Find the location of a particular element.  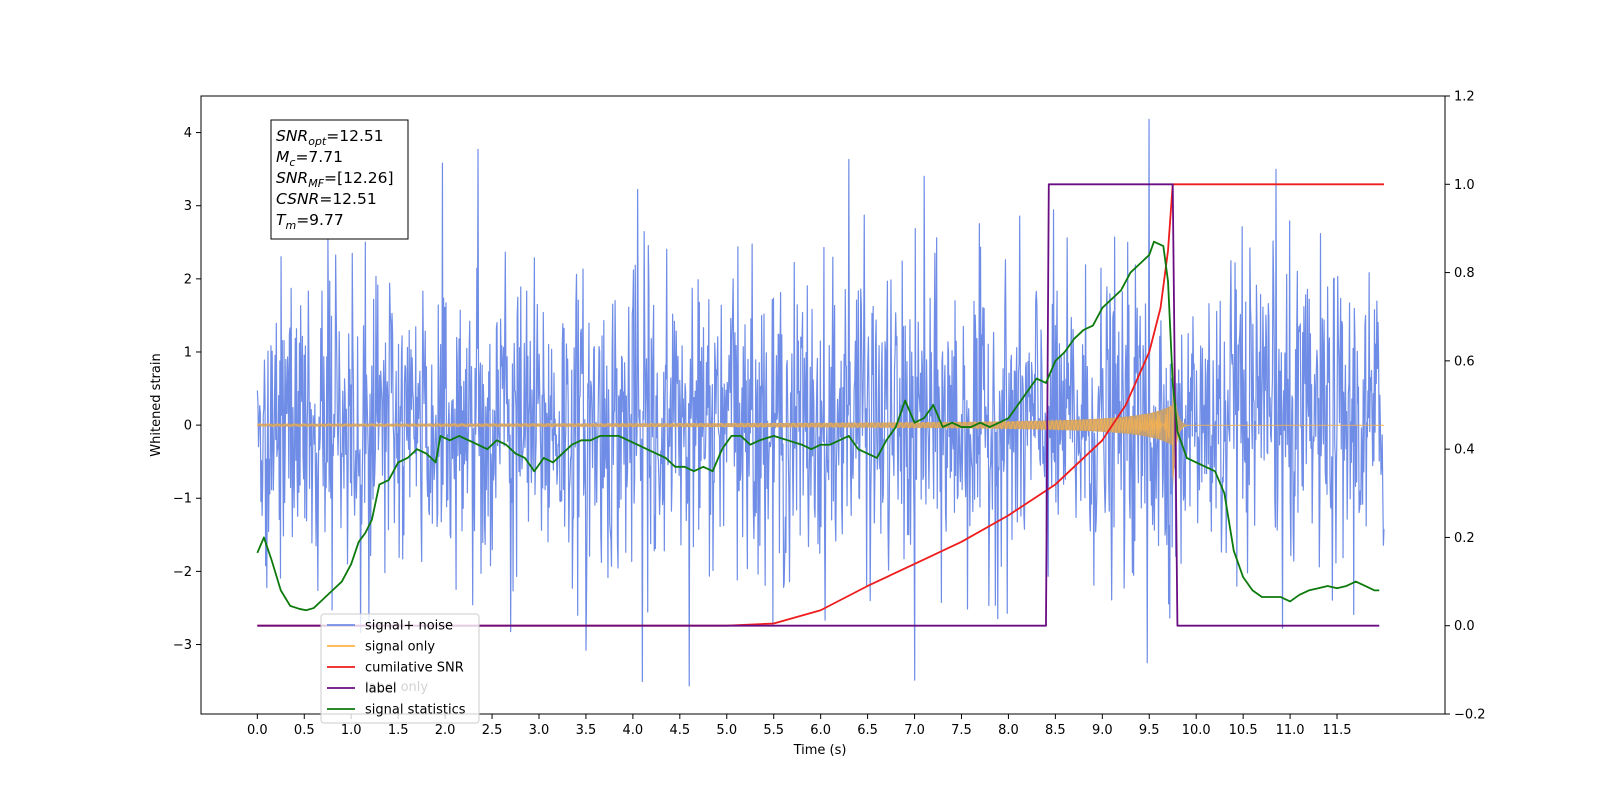

x-axis-label: Time (s) is located at coordinates (820, 750).